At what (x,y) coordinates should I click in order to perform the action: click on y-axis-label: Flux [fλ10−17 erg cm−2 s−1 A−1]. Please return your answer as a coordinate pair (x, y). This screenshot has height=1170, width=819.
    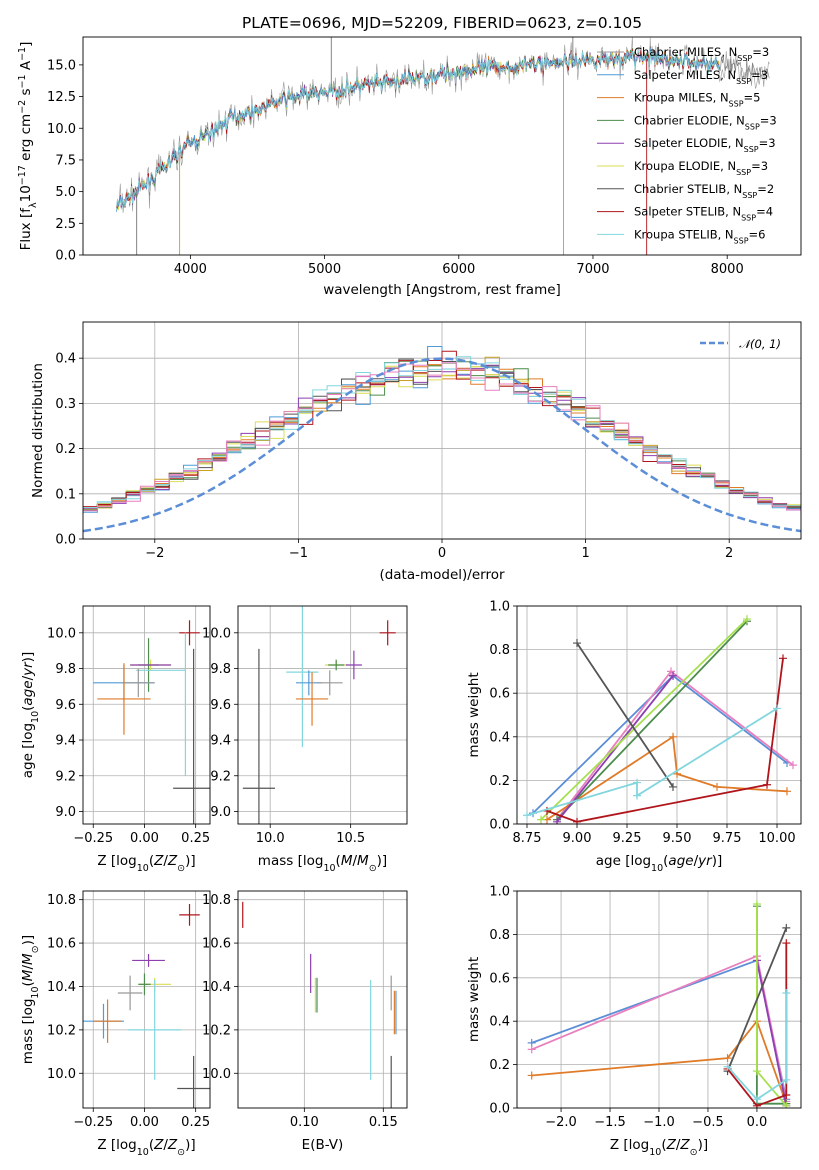
    Looking at the image, I should click on (28, 146).